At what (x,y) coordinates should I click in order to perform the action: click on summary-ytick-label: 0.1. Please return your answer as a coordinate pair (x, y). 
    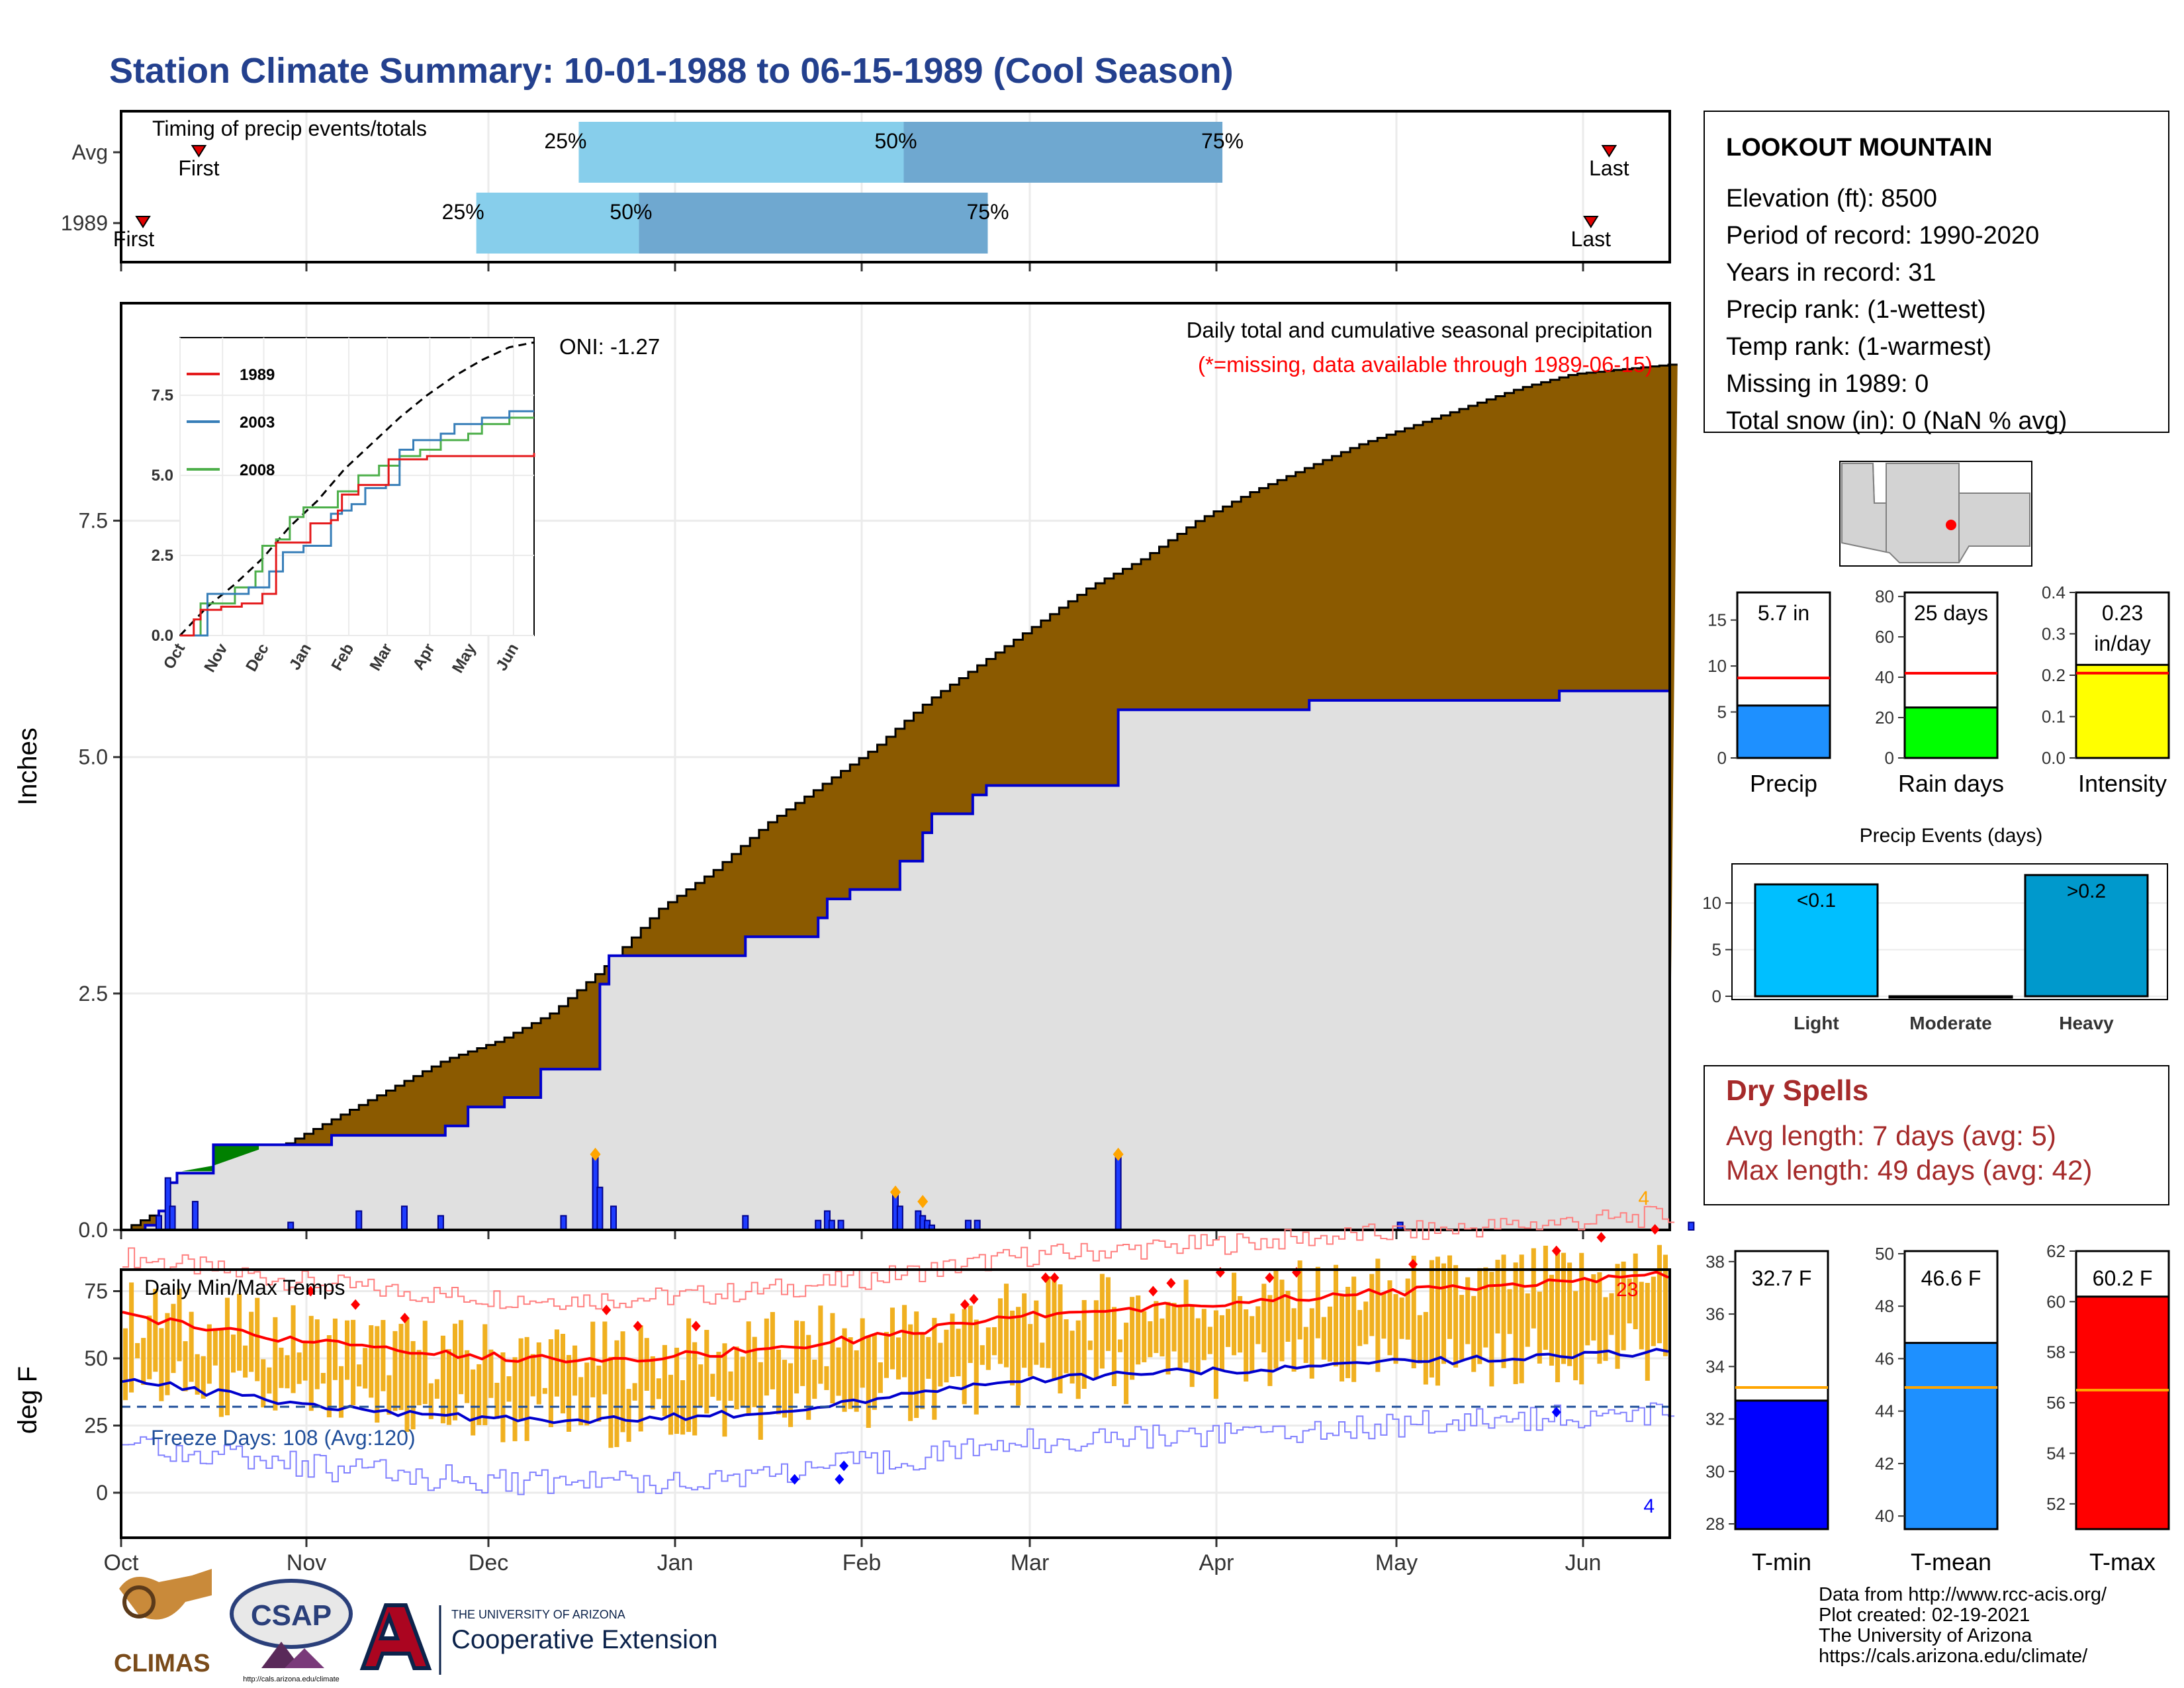
    Looking at the image, I should click on (2054, 717).